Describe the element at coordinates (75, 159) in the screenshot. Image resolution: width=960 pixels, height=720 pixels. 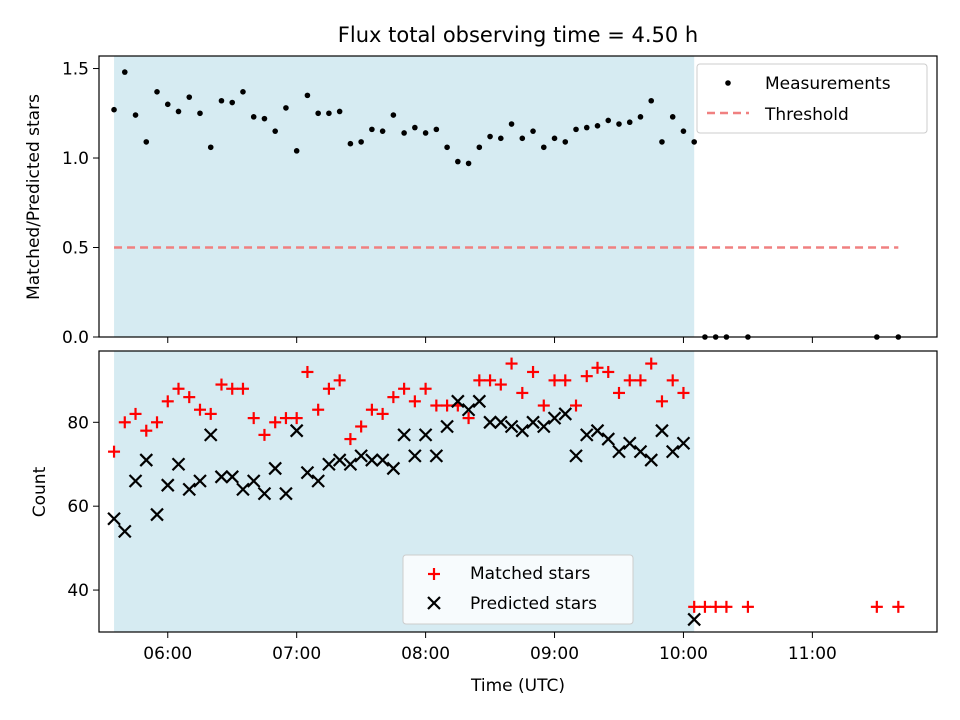
I see `y-tick-label: 1.0` at that location.